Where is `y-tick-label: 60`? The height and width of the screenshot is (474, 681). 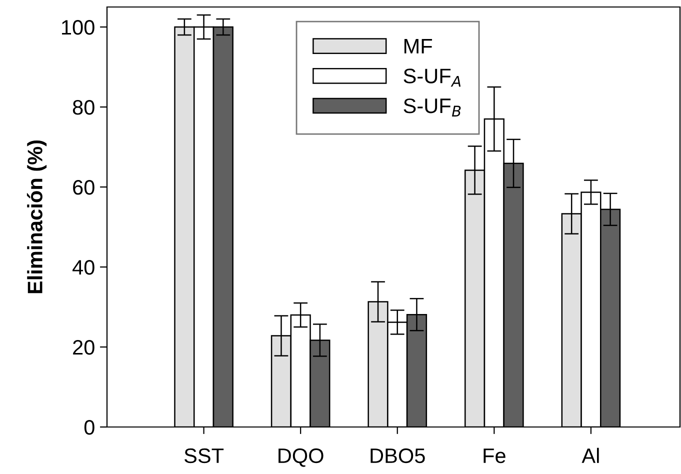 y-tick-label: 60 is located at coordinates (83, 187).